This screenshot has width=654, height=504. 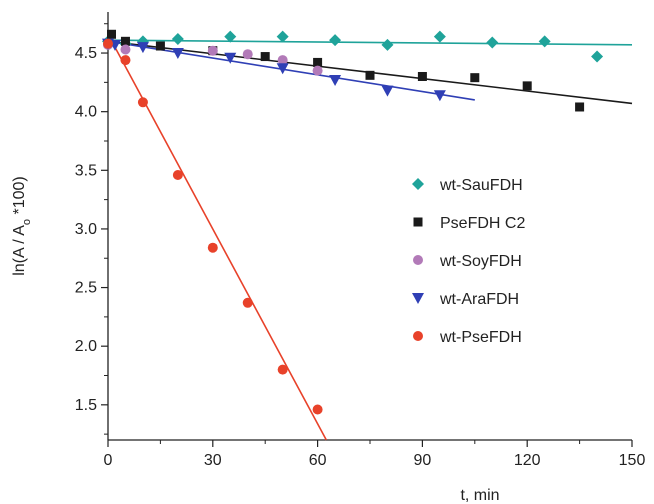 What do you see at coordinates (86, 405) in the screenshot?
I see `y-tick-label: 1.5` at bounding box center [86, 405].